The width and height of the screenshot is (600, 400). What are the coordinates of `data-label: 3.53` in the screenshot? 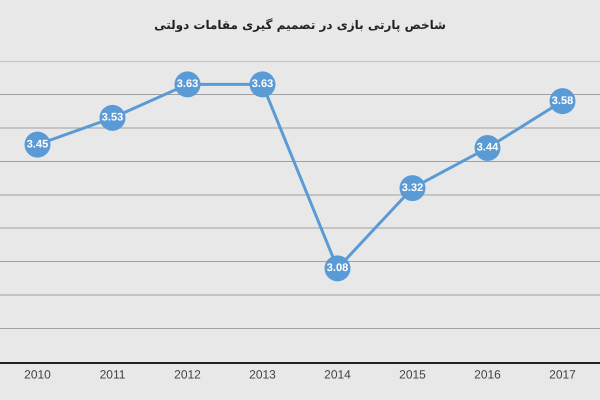 It's located at (113, 118).